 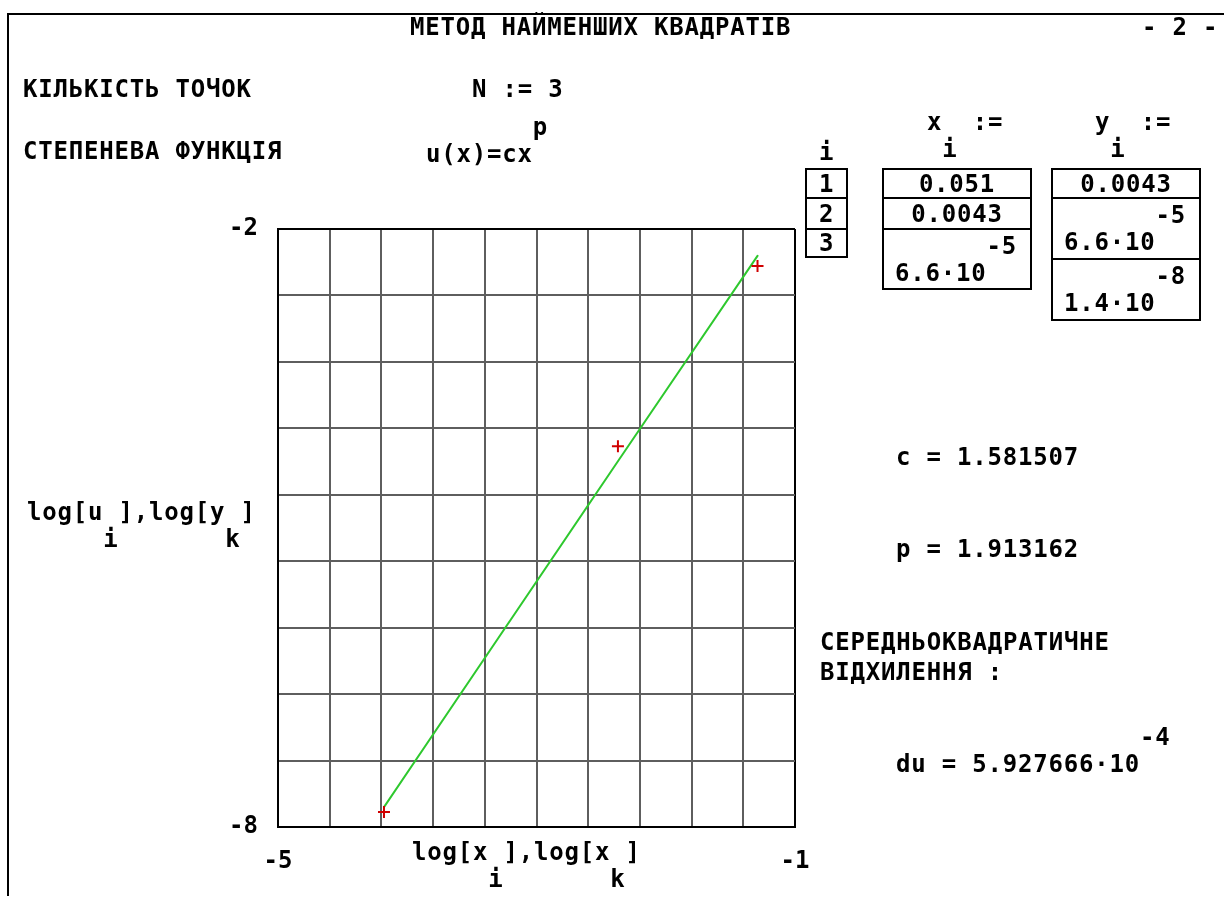 I want to click on text: СТЕПЕНЕВА ФУНКЦІЯ, so click(x=153, y=151).